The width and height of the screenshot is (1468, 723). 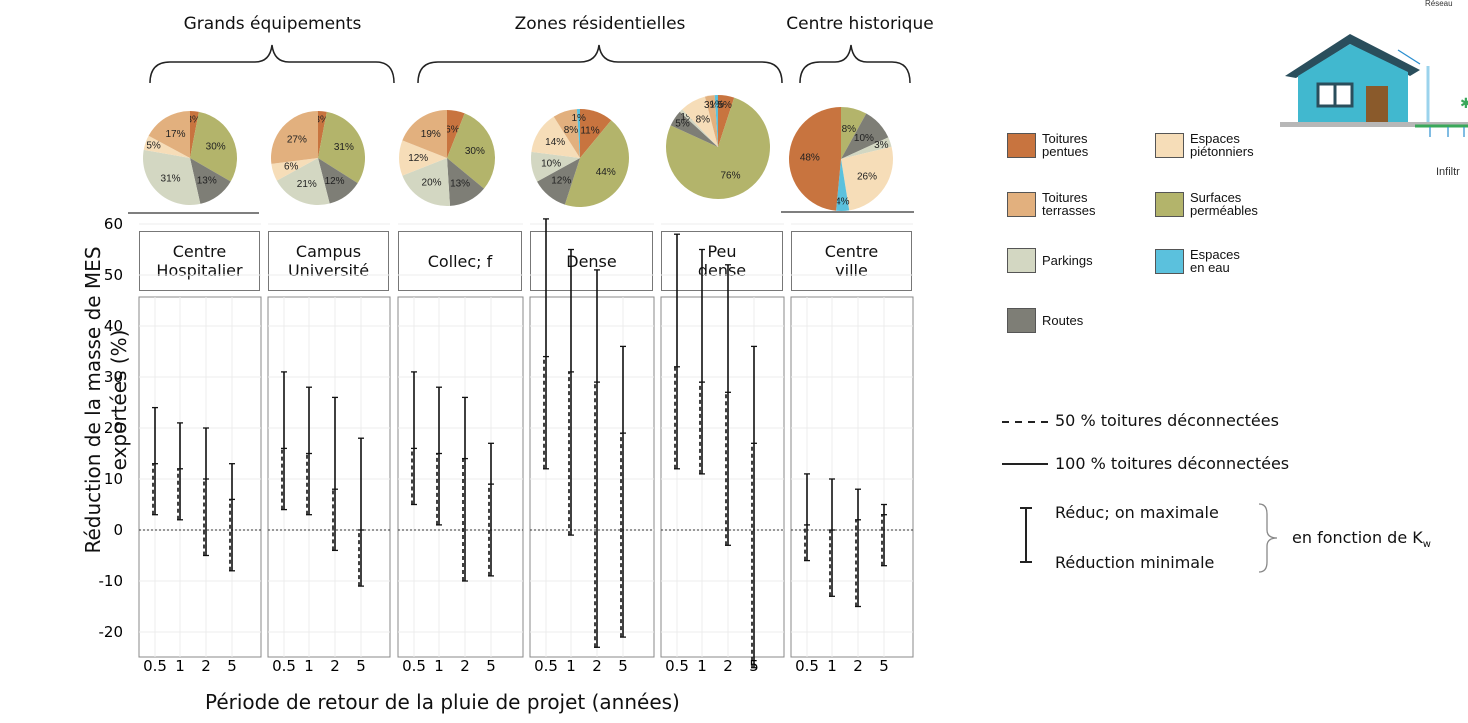 I want to click on legend-dashed-label: 50 % toitures déconnectées, so click(x=1167, y=420).